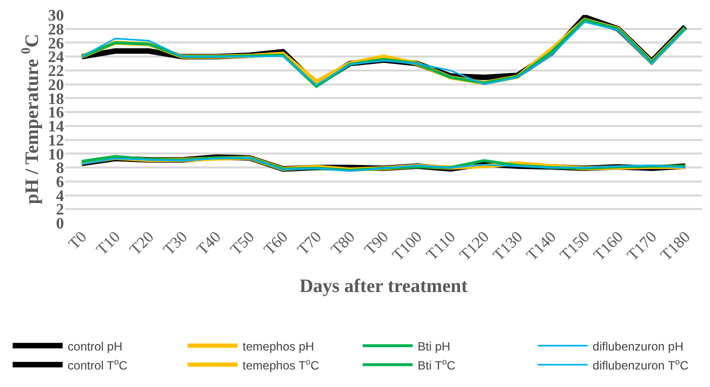  Describe the element at coordinates (98, 364) in the screenshot. I see `legend-label: control T$^{o}$C` at that location.